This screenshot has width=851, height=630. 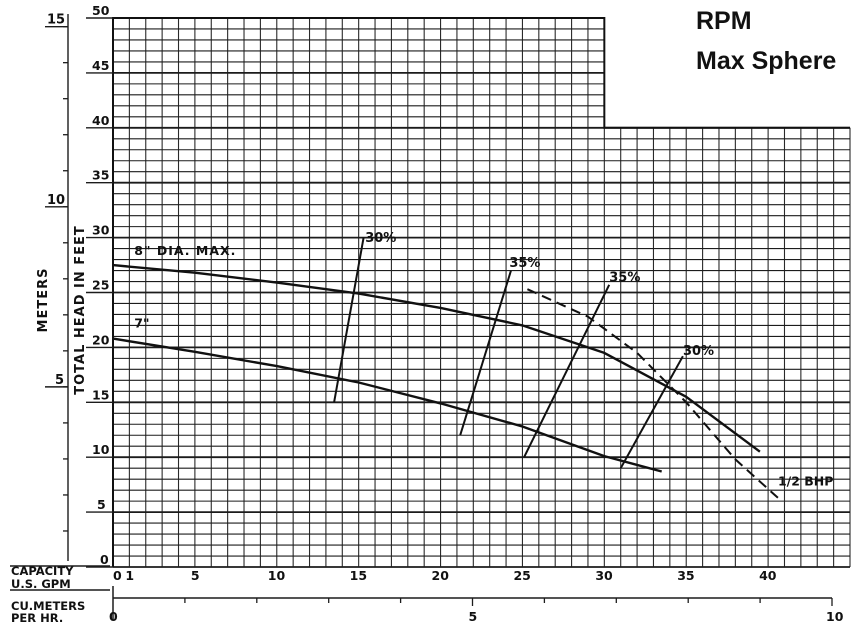 I want to click on gpm-axis-title: U.S. GPM, so click(x=41, y=584).